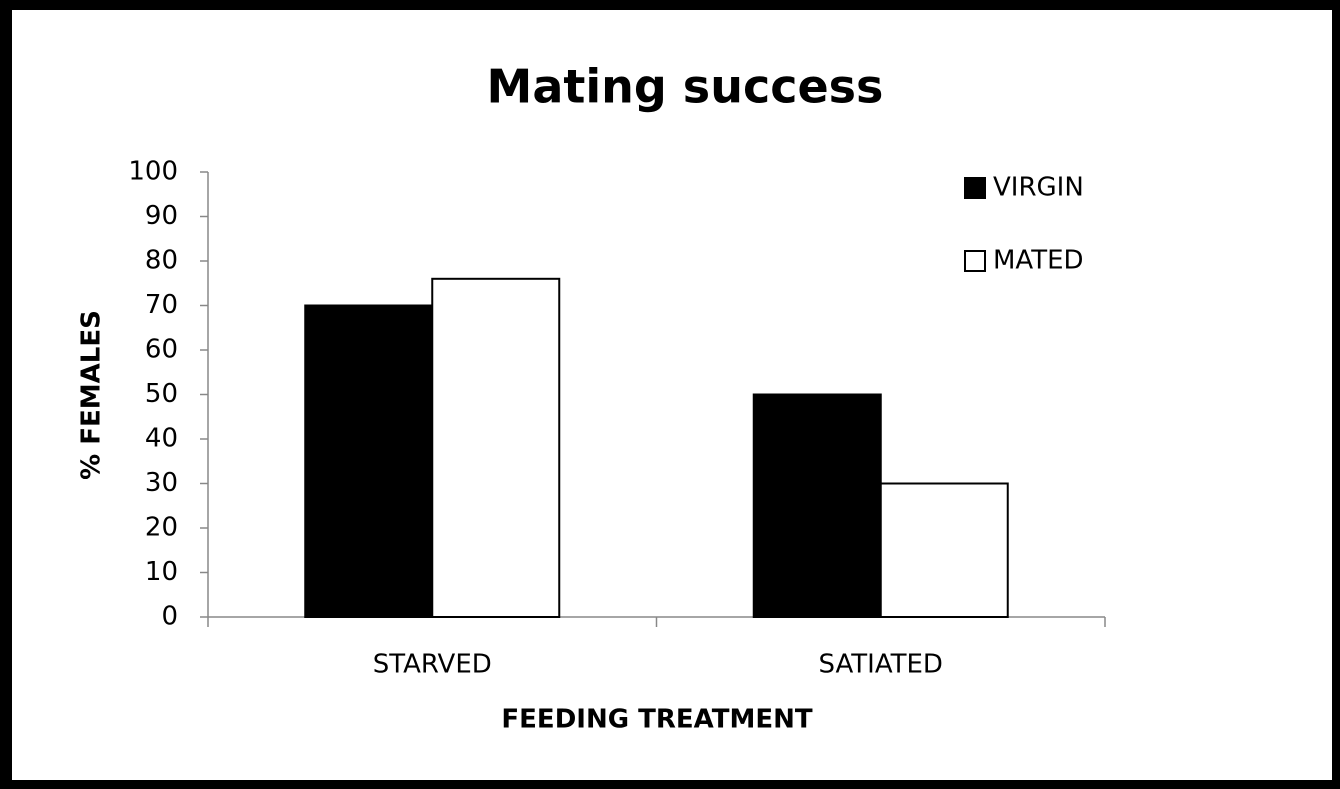  What do you see at coordinates (161, 394) in the screenshot?
I see `y-tick-label: 50` at bounding box center [161, 394].